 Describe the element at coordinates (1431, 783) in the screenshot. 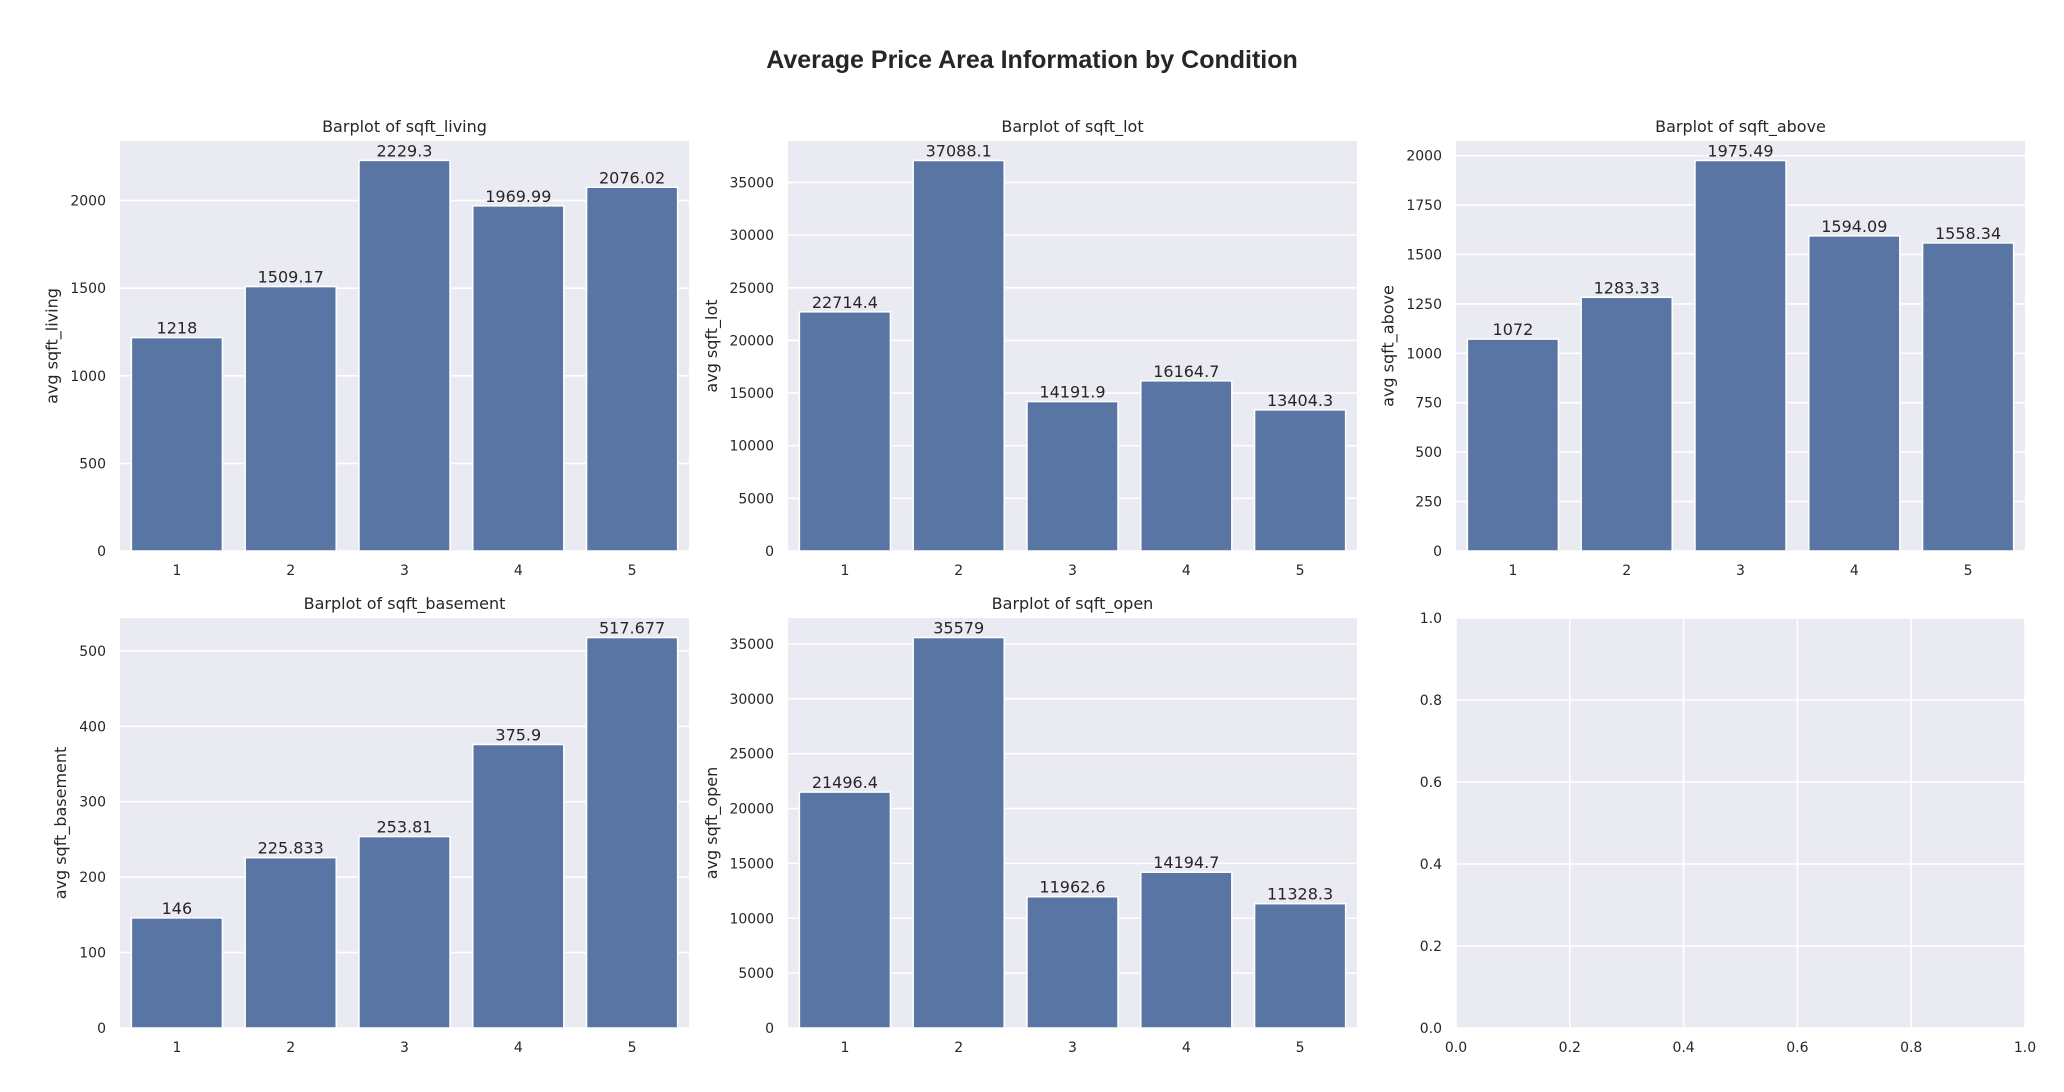

I see `y-tick-label: 0.6` at that location.